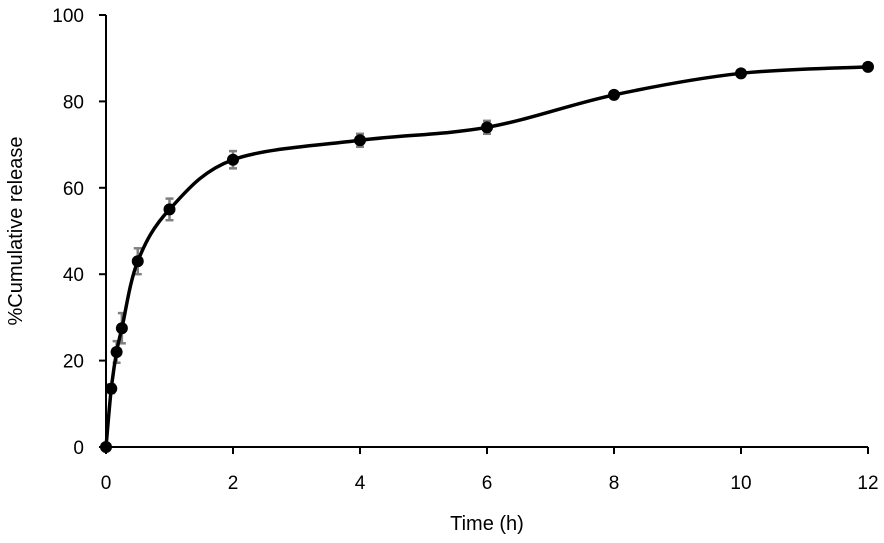  I want to click on y-axis-ticks: 0 20 40 60 80 100, so click(79, 232).